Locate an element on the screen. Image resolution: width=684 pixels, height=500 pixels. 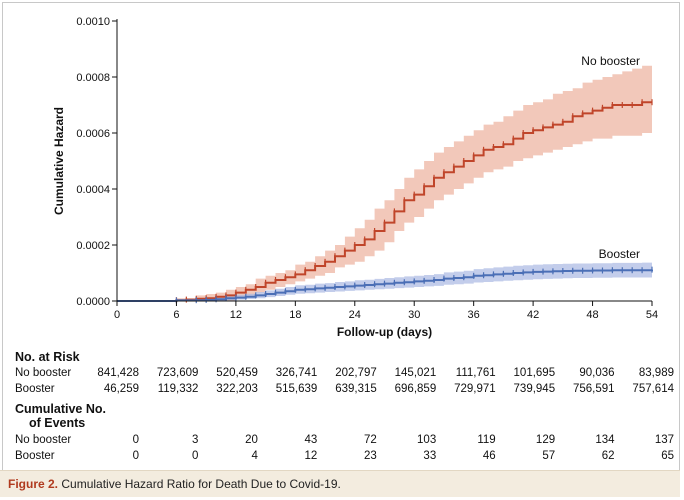
events-table-cell: 62 is located at coordinates (608, 456).